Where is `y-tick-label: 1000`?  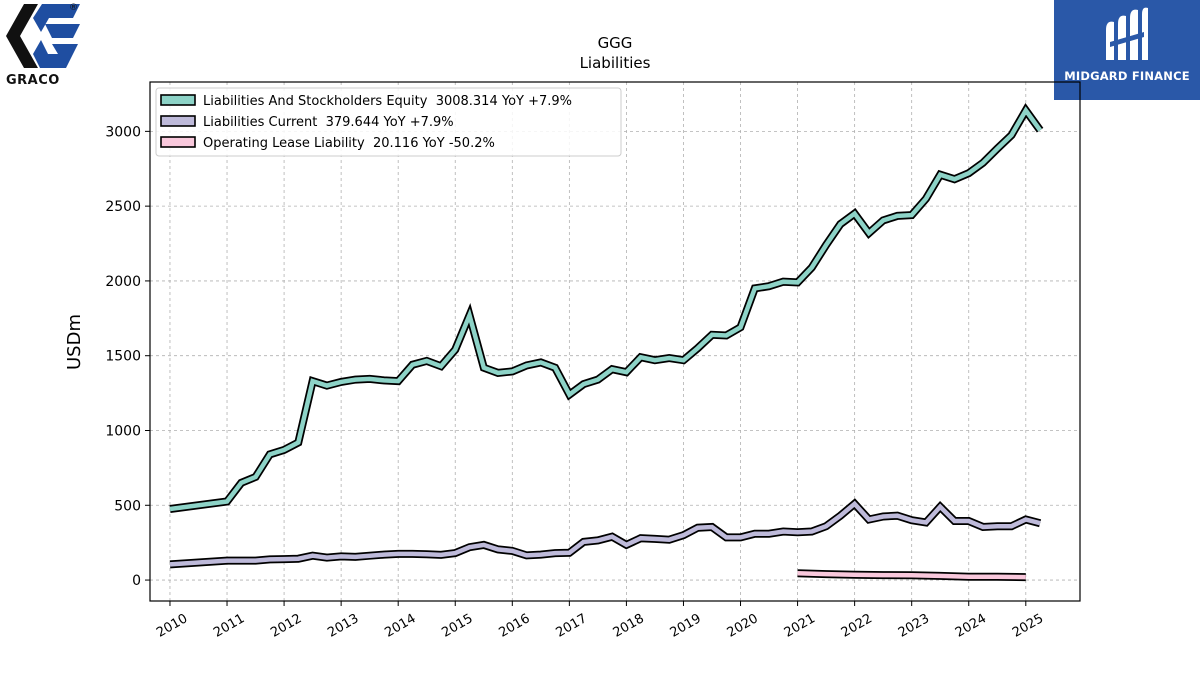 y-tick-label: 1000 is located at coordinates (123, 431).